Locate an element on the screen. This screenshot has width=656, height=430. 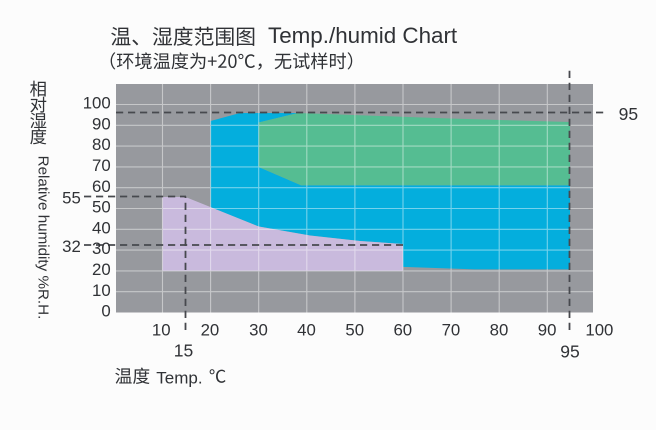
svg-text: Temp./humid Chart is located at coordinates (363, 35).